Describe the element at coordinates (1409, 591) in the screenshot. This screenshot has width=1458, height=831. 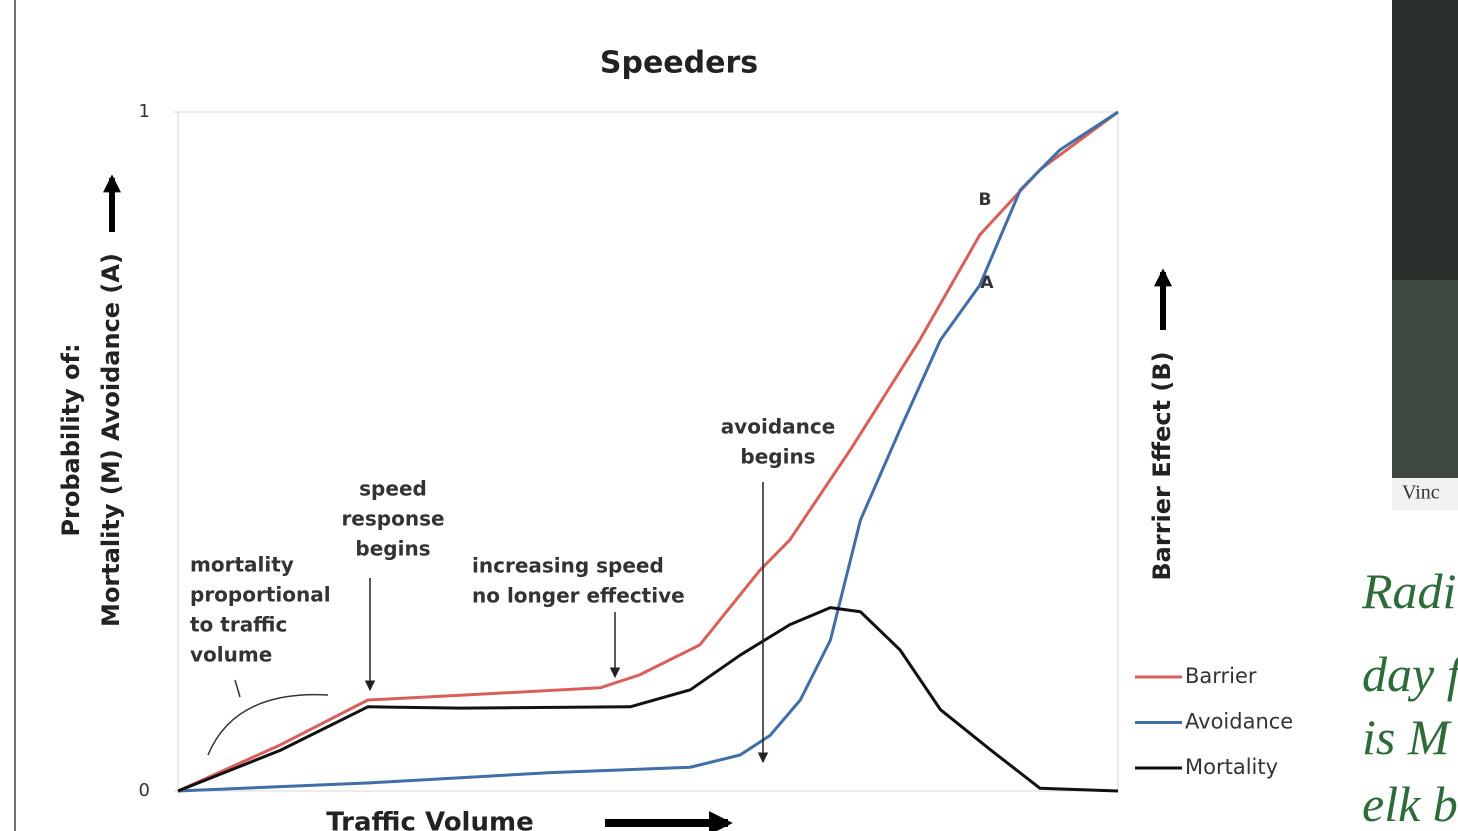
I see `caption-line: Radi` at that location.